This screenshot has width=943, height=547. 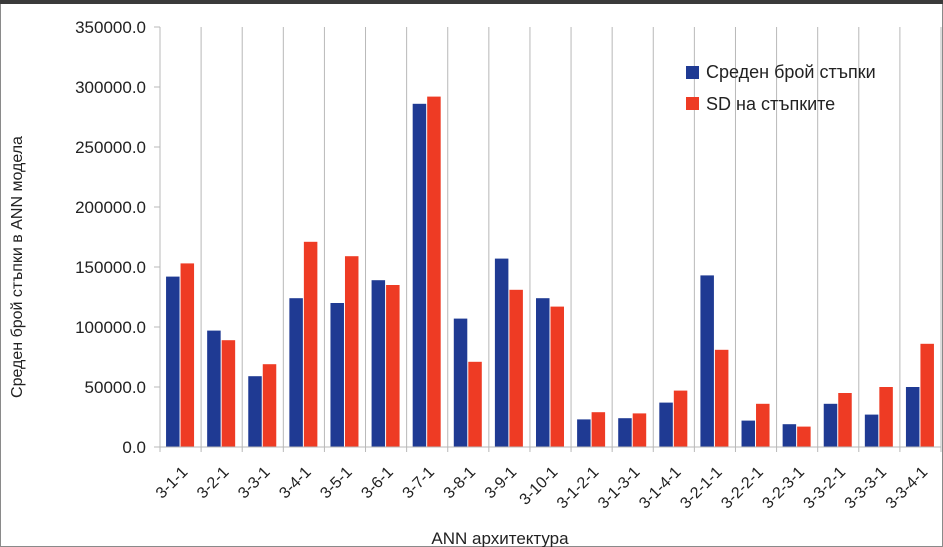 What do you see at coordinates (907, 488) in the screenshot?
I see `x-tick-label: 3-3-4-1` at bounding box center [907, 488].